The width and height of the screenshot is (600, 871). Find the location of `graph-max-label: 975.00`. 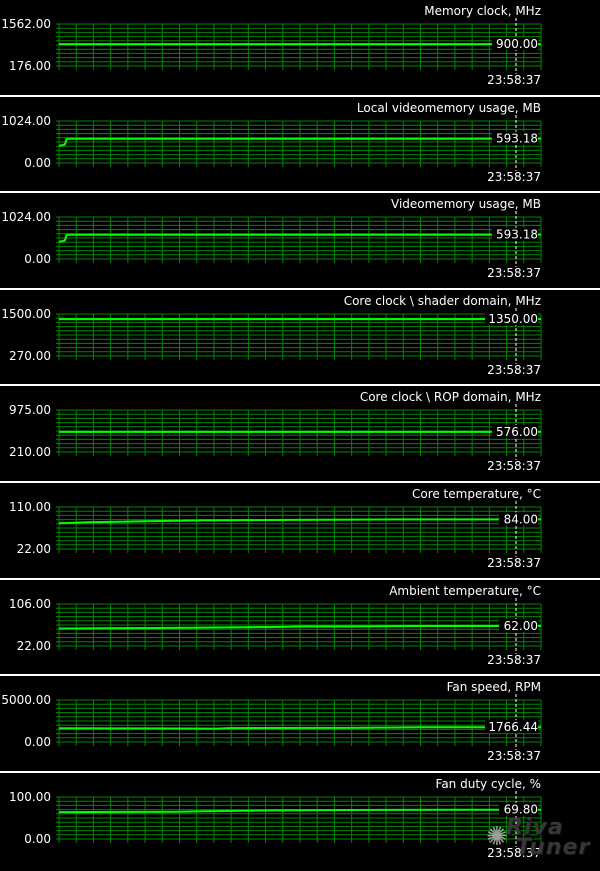

graph-max-label: 975.00 is located at coordinates (30, 410).